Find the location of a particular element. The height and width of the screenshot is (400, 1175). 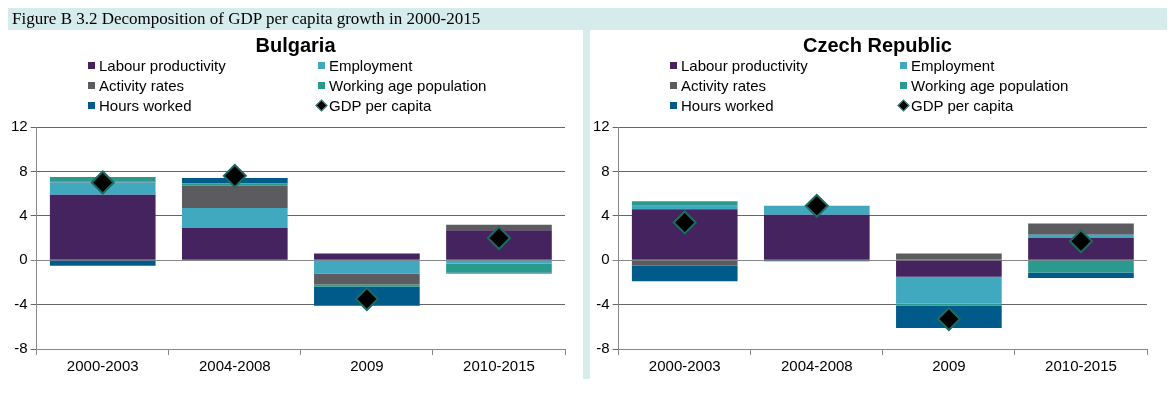

chart-title: Bulgaria is located at coordinates (295, 45).